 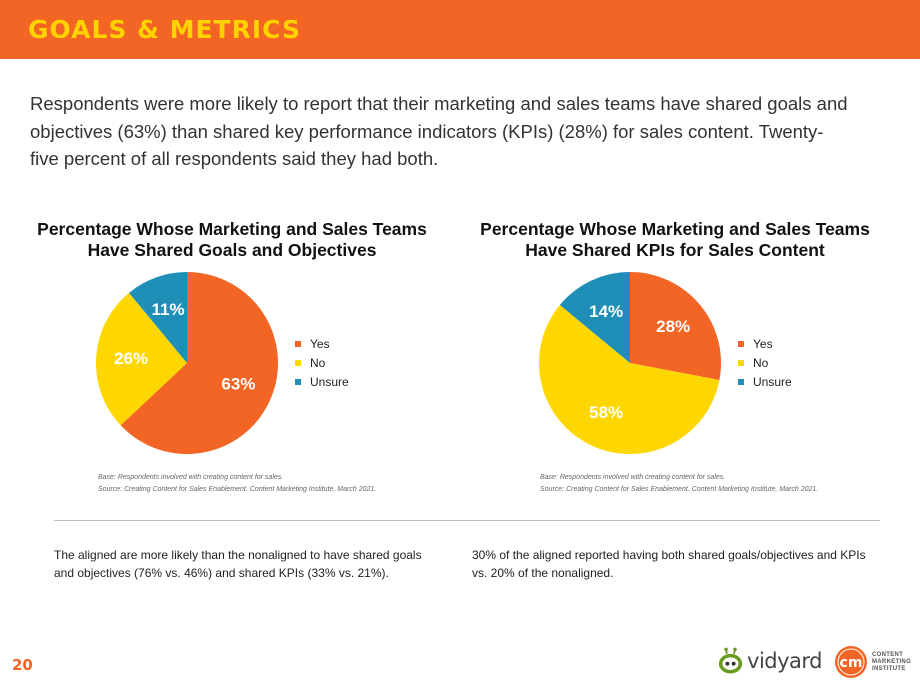 I want to click on legend-goals: Yes No Unsure, so click(x=322, y=362).